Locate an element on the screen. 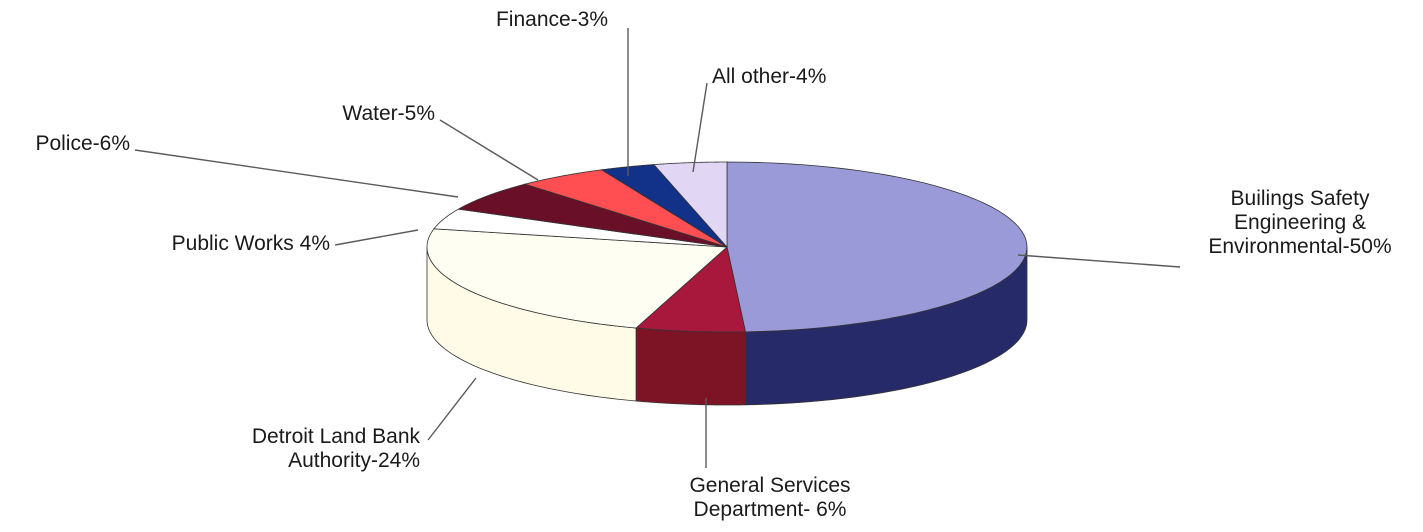  slice-top-gsd is located at coordinates (690, 289).